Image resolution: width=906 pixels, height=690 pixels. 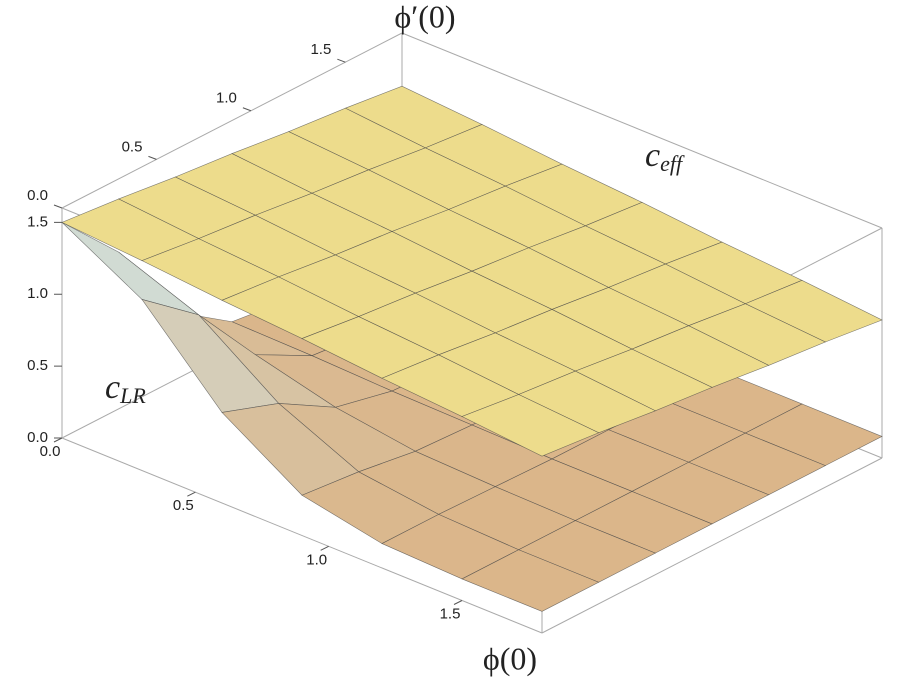 I want to click on label-sub: eff, so click(x=672, y=163).